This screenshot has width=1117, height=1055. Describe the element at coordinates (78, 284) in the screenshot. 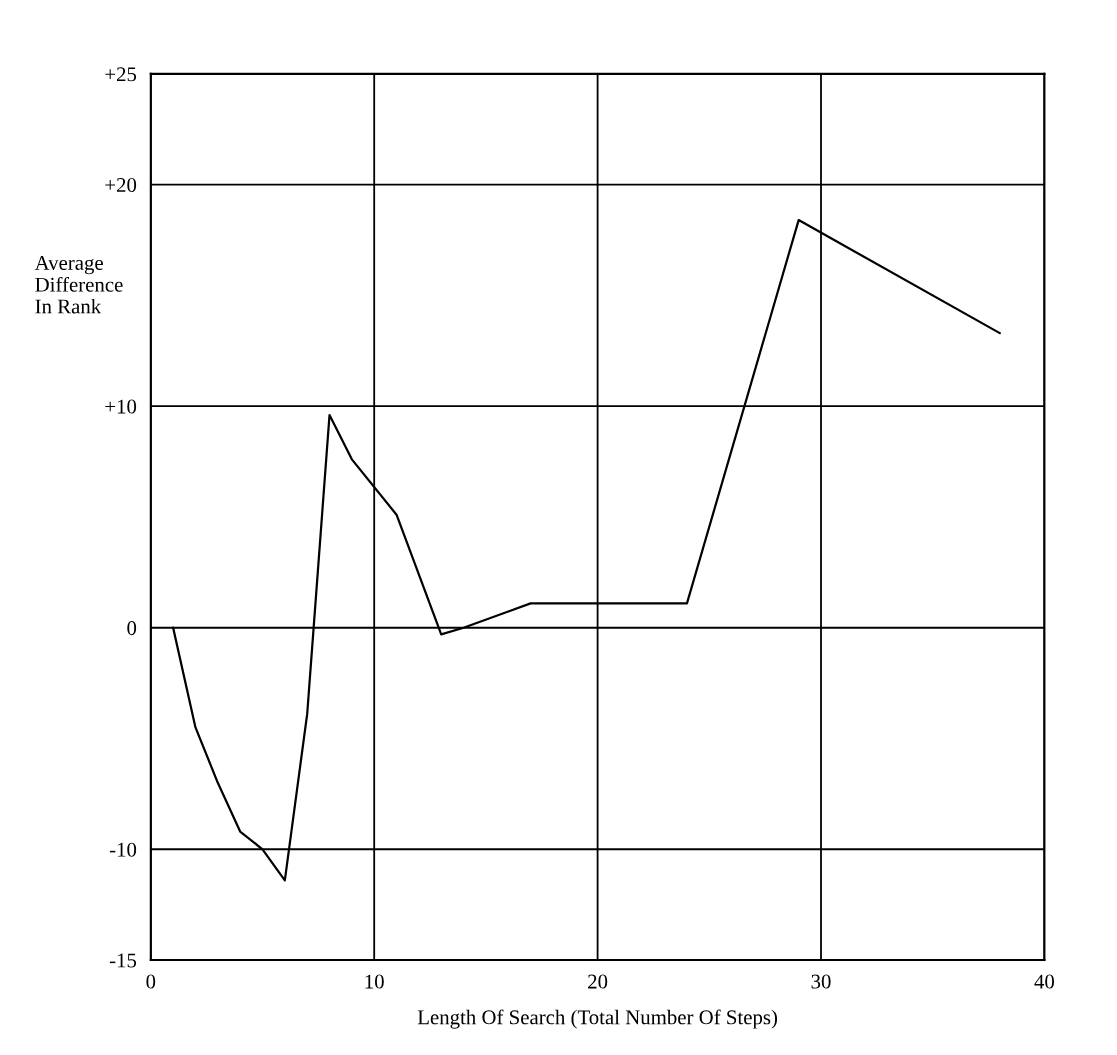

I see `y-axis-title: Average Difference In Rank` at that location.